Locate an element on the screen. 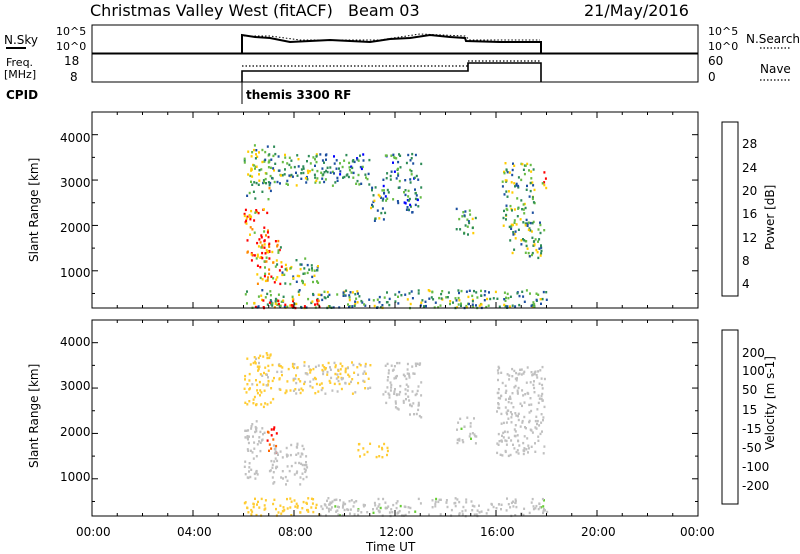 This screenshot has width=800, height=554. velocity-cbar-tick-neg15: -15 is located at coordinates (752, 429).